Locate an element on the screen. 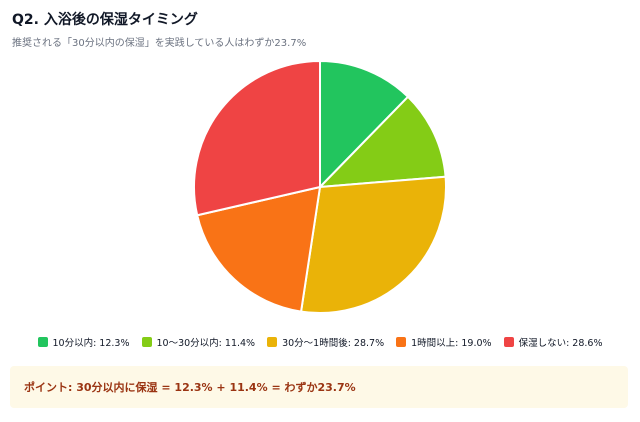  legend-item-3: 1時間以上: 19.0% is located at coordinates (444, 342).